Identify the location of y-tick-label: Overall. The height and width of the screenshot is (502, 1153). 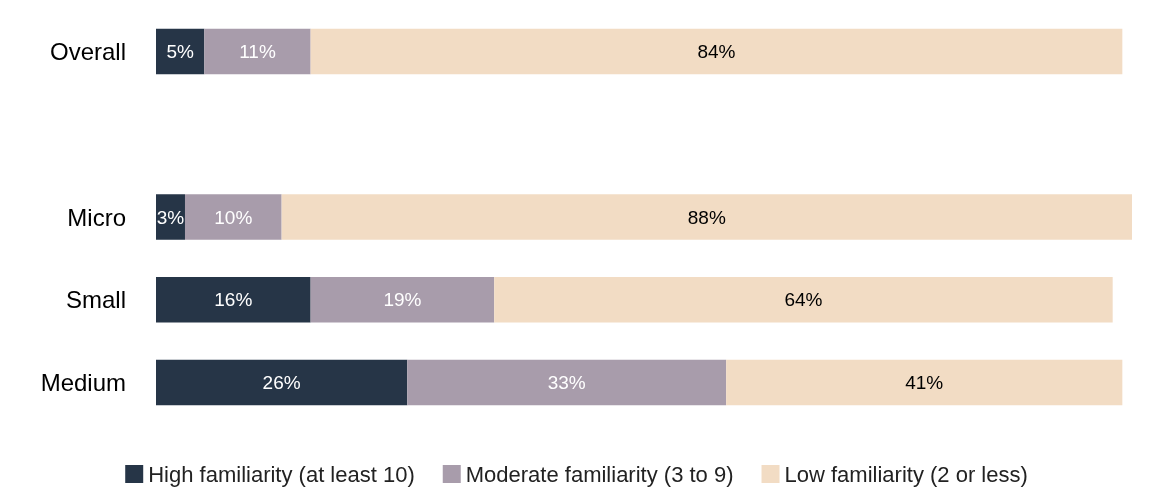
(87, 51).